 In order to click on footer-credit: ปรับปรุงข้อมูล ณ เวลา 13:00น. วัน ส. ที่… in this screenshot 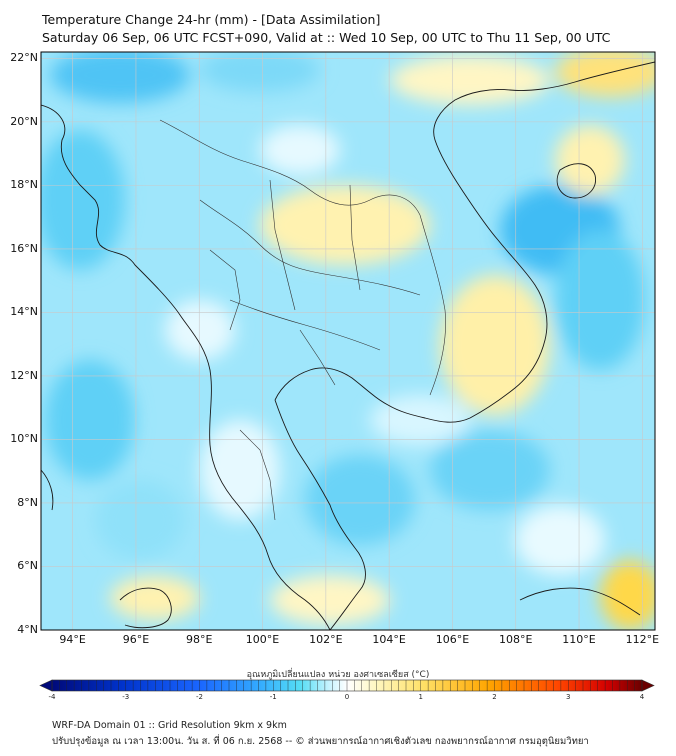, I will do `click(320, 741)`.